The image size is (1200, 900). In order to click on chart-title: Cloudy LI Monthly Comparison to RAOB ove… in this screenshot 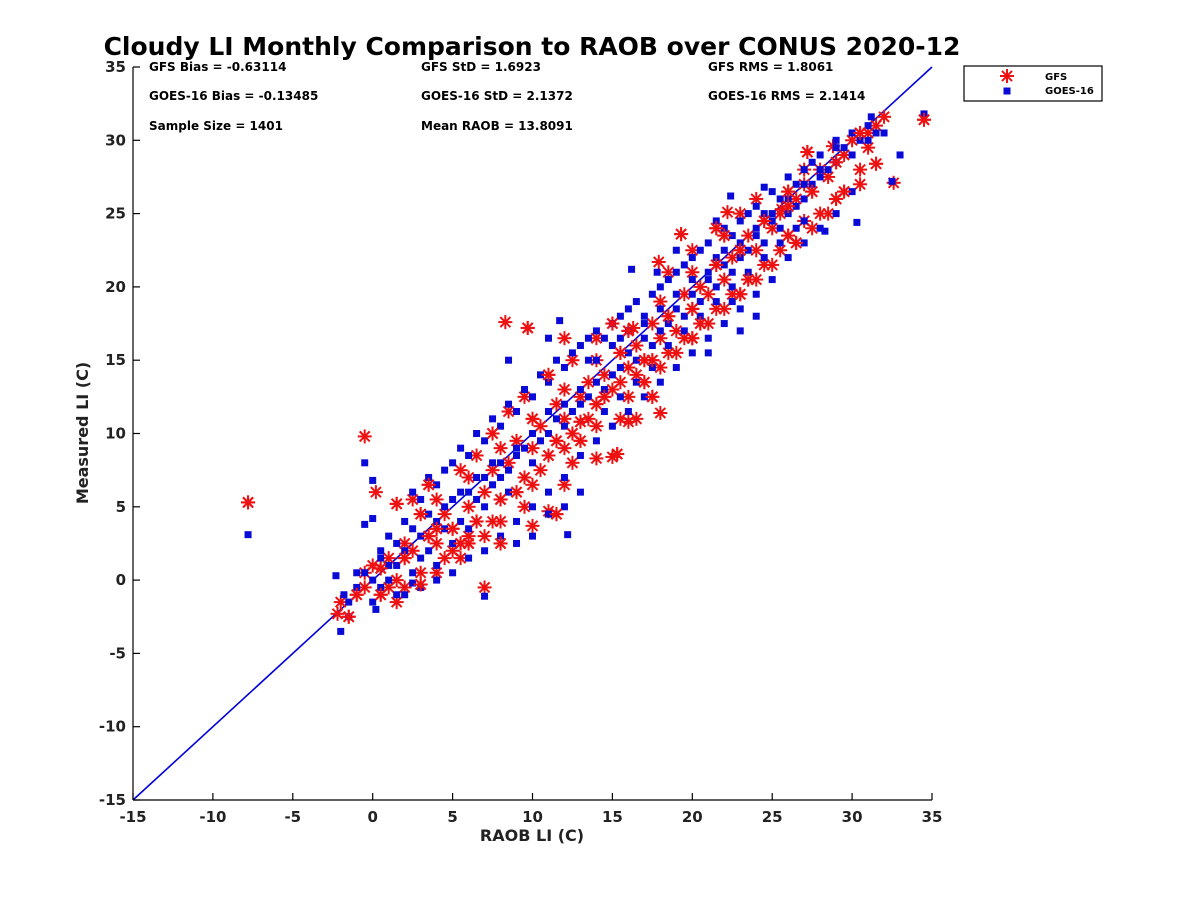, I will do `click(532, 46)`.